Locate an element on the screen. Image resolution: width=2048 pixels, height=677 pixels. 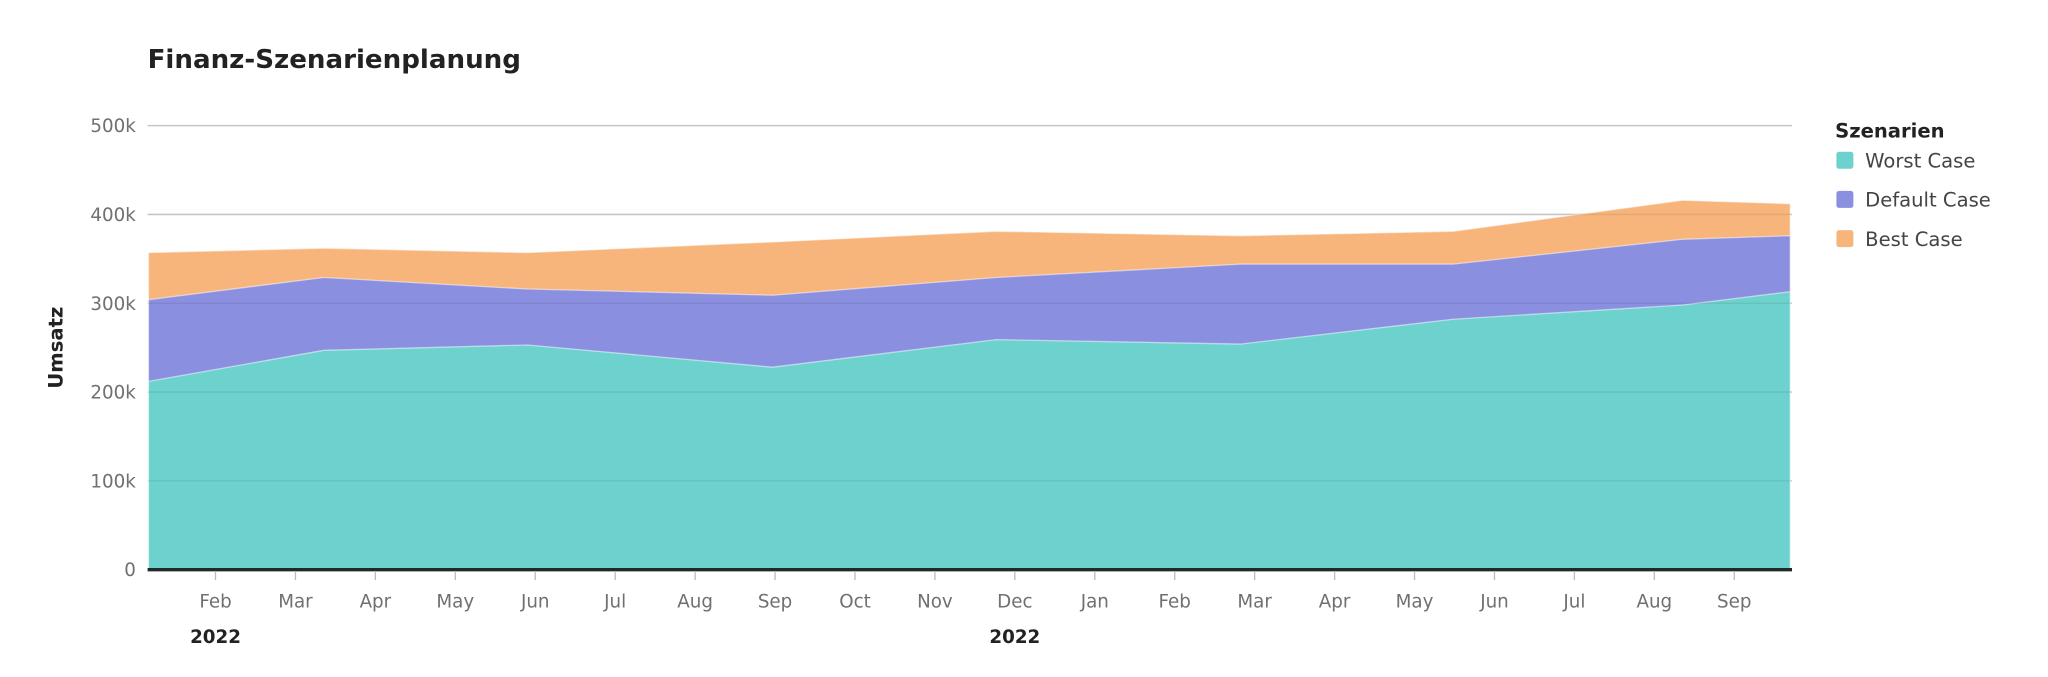
x-tick-label: Nov is located at coordinates (935, 602).